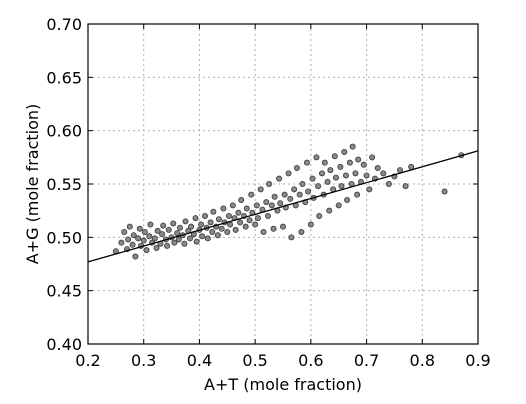  What do you see at coordinates (32, 184) in the screenshot?
I see `y-axis-label: A+G (mole fraction)` at bounding box center [32, 184].